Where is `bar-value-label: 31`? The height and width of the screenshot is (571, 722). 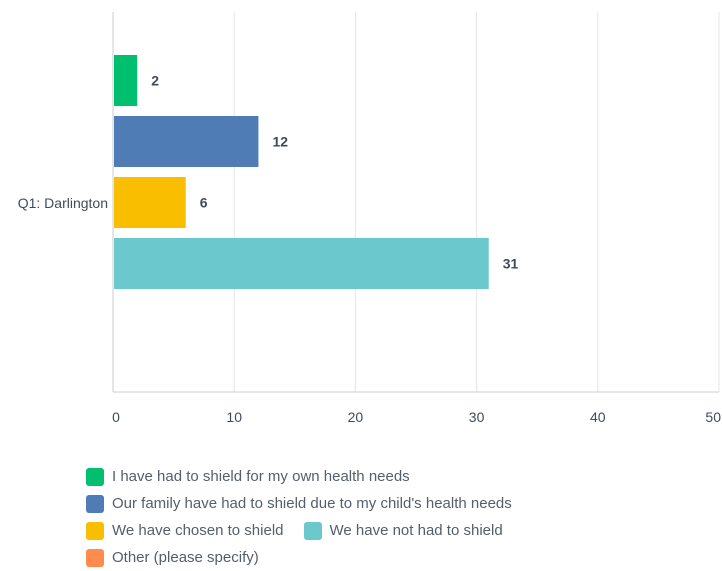 bar-value-label: 31 is located at coordinates (511, 264).